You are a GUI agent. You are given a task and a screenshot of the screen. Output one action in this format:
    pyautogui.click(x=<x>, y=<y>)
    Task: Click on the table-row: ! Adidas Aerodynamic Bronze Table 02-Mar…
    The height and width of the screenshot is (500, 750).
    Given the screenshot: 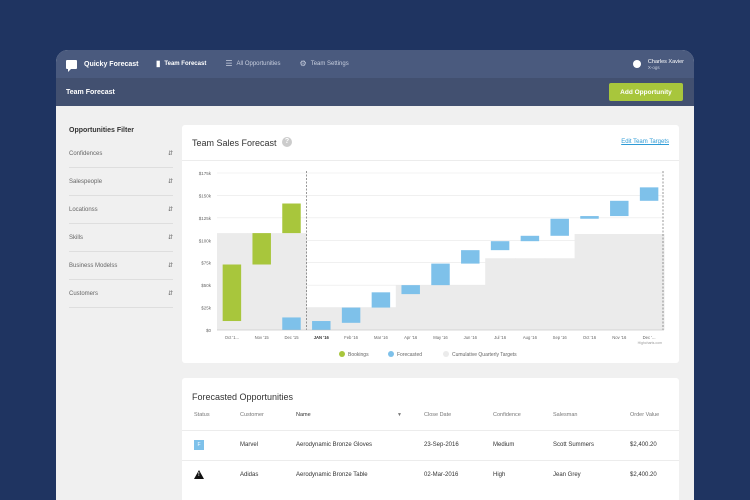 What is the action you would take?
    pyautogui.click(x=430, y=474)
    